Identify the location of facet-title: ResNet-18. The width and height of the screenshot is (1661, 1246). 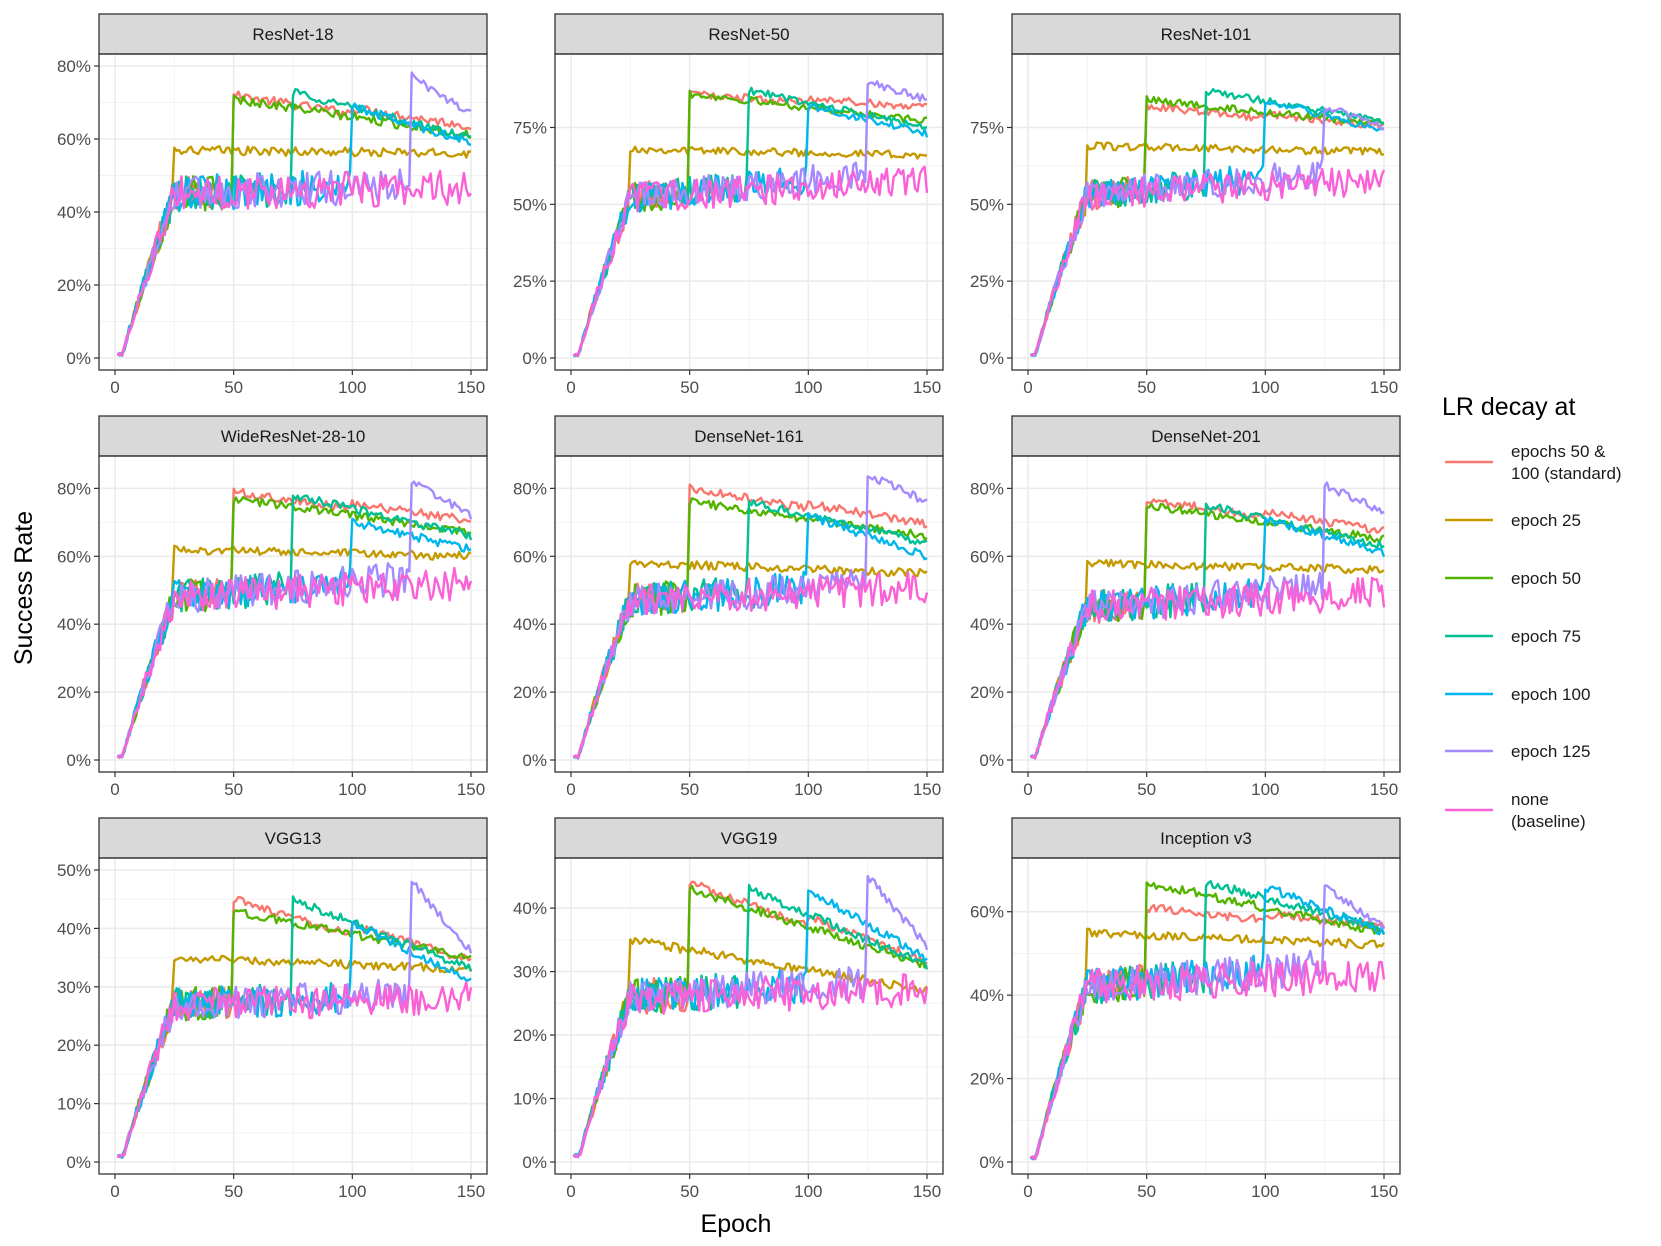
(292, 34).